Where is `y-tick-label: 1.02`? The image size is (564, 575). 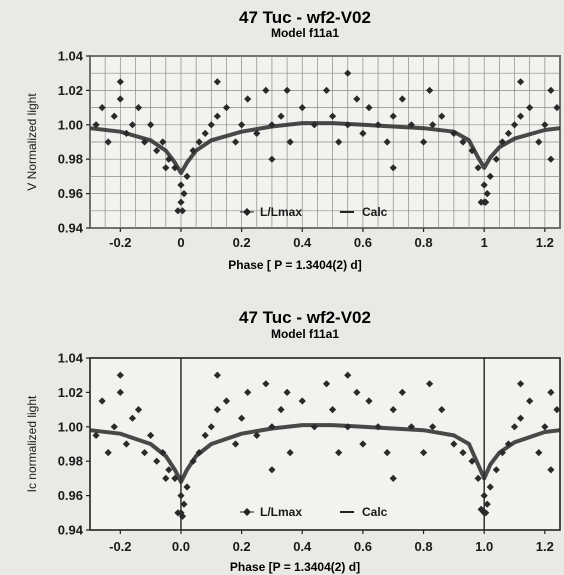
y-tick-label: 1.02 is located at coordinates (70, 392).